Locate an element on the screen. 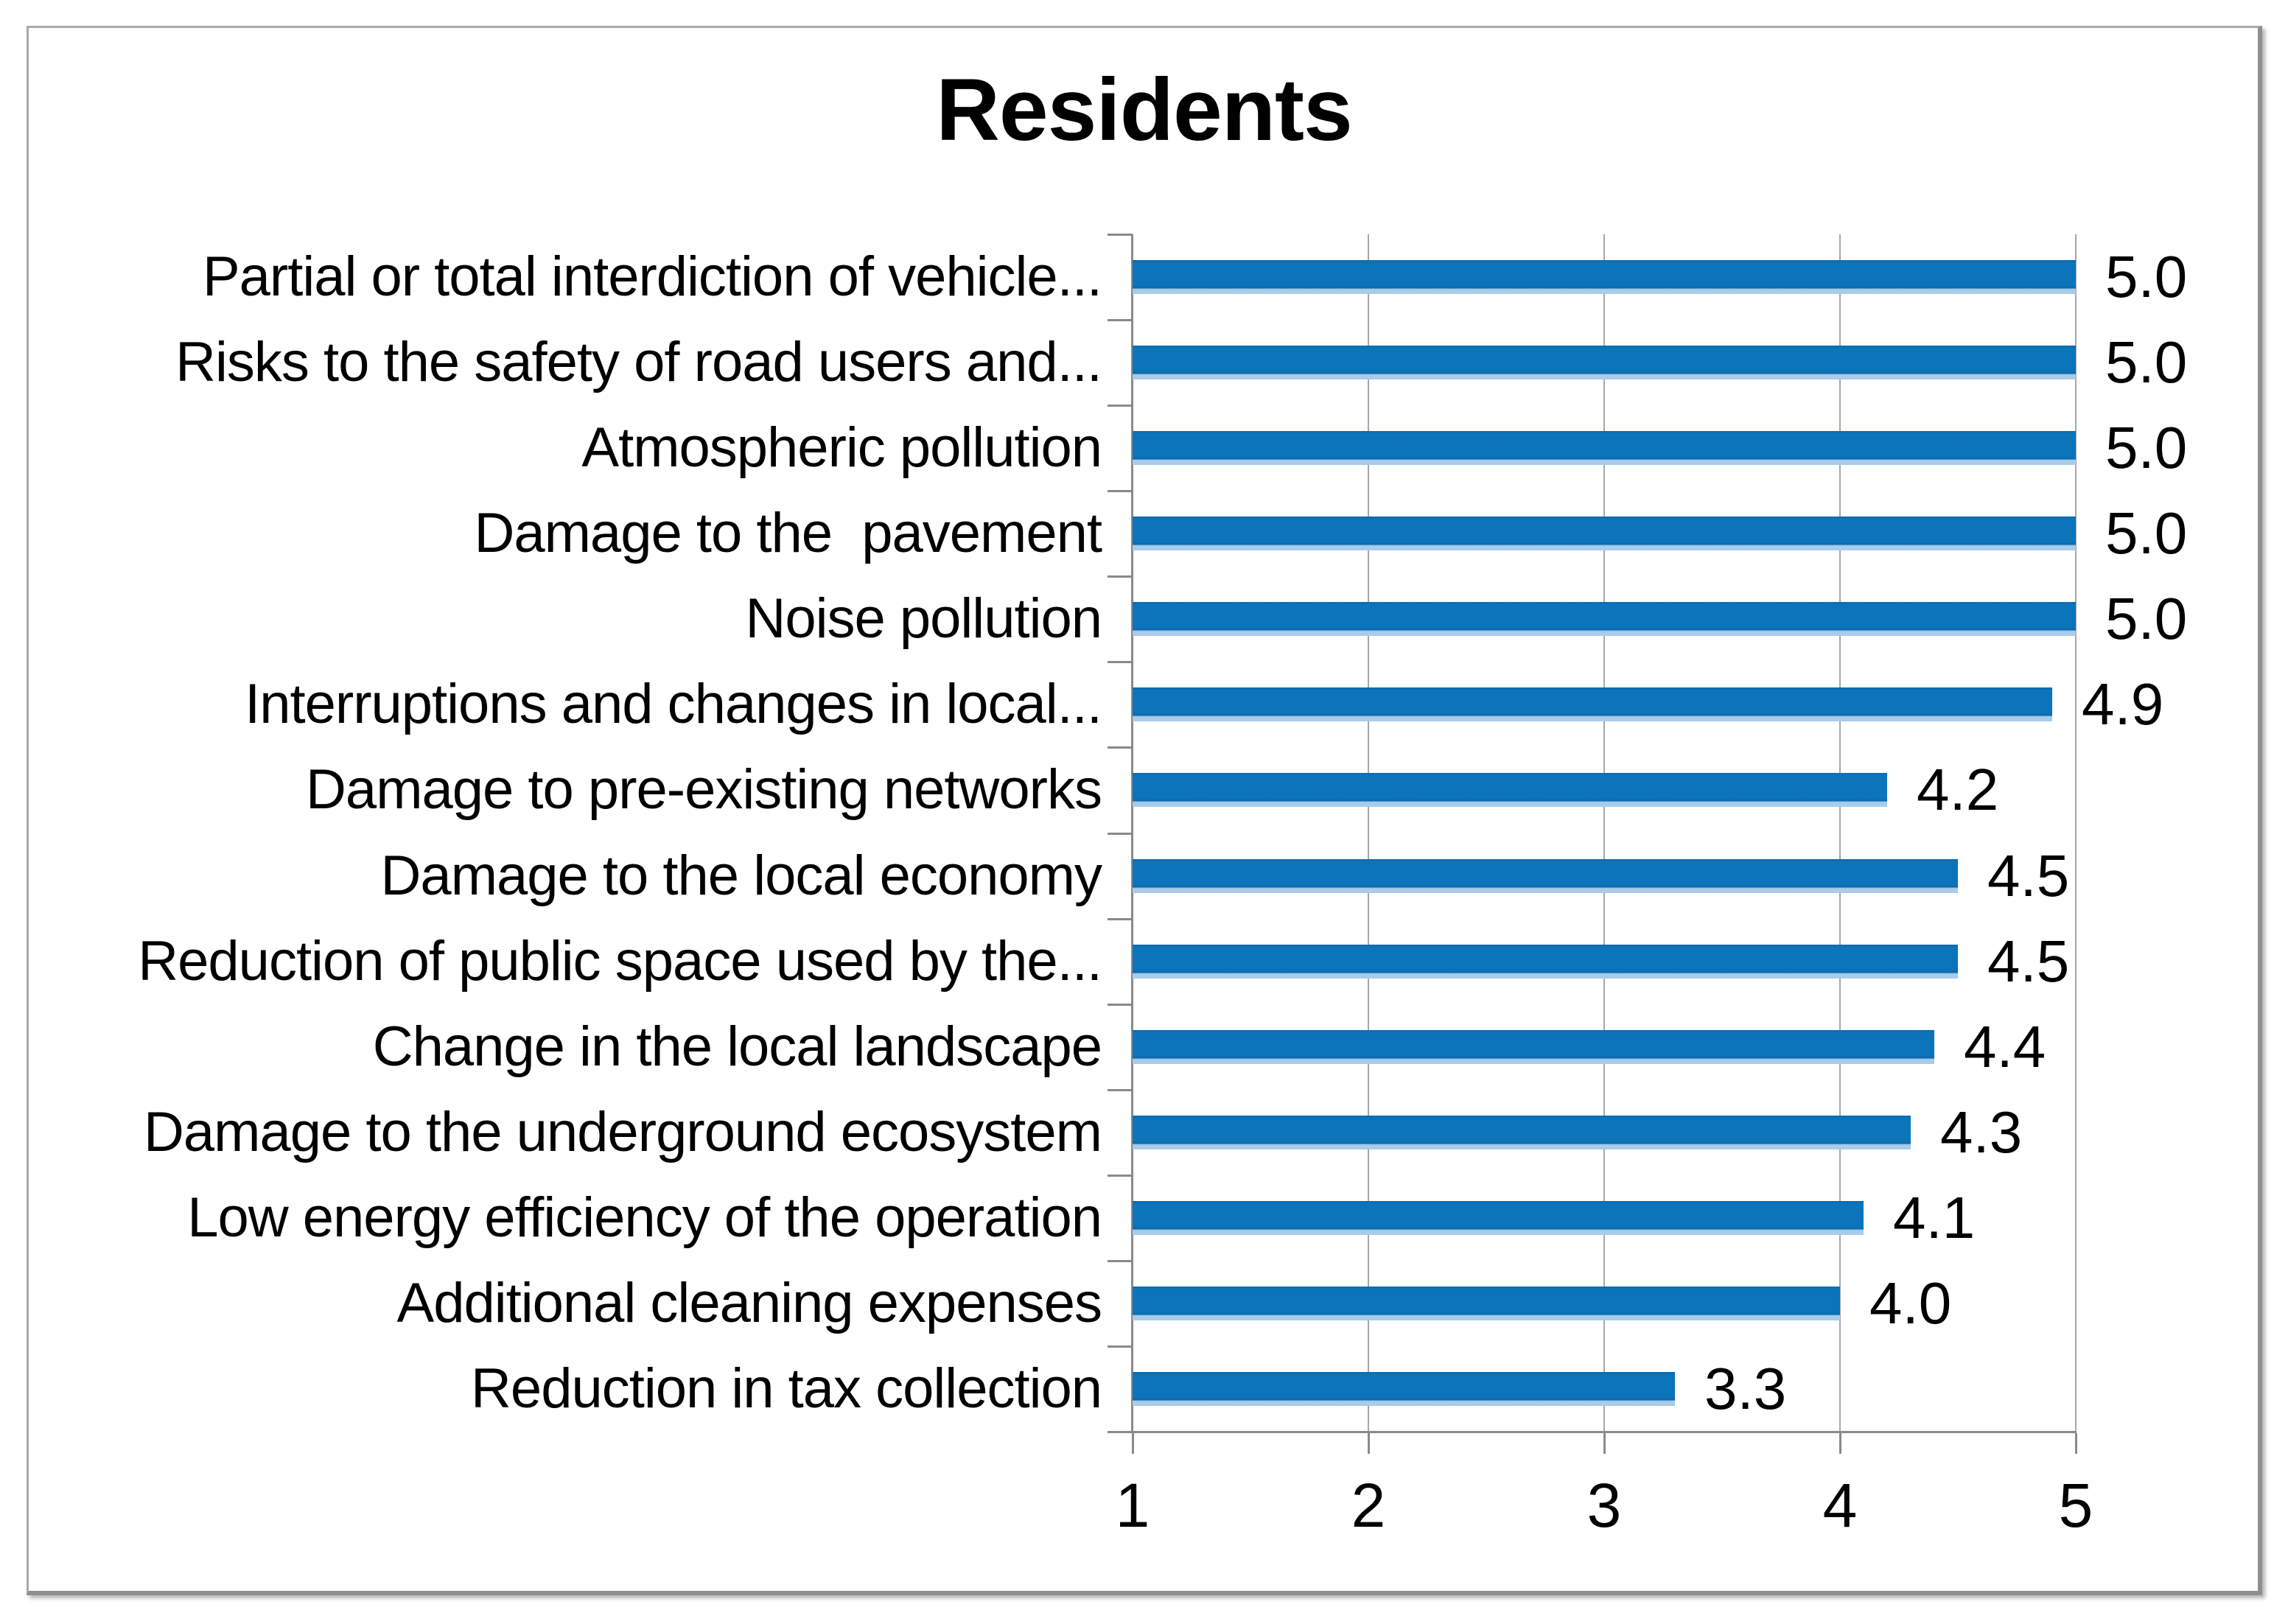 This screenshot has height=1624, width=2288. value-label: 4.2 is located at coordinates (1958, 790).